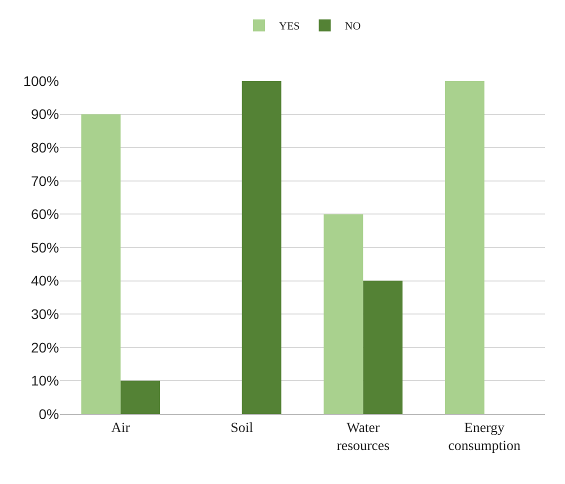 The image size is (565, 484). What do you see at coordinates (242, 428) in the screenshot?
I see `x-tick-label: Soil` at bounding box center [242, 428].